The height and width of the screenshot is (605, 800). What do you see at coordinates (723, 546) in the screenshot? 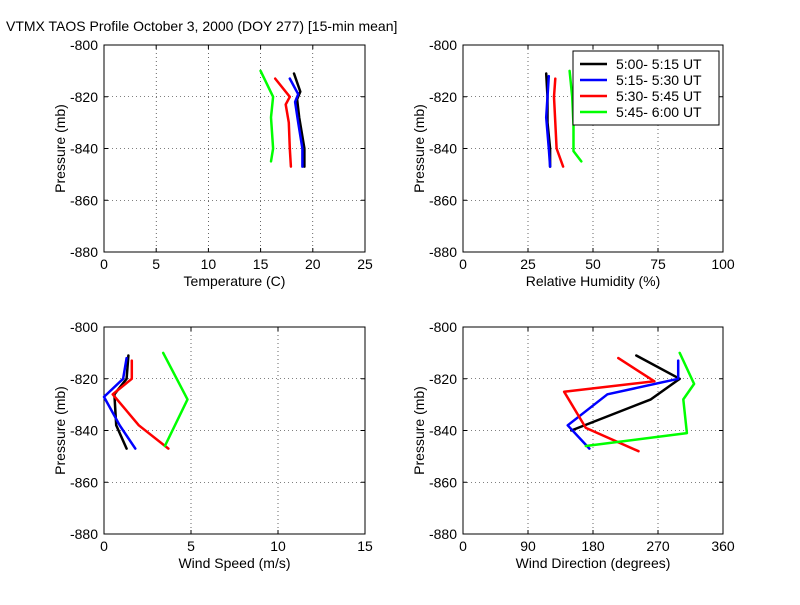
I see `x-tick-label: 360` at bounding box center [723, 546].